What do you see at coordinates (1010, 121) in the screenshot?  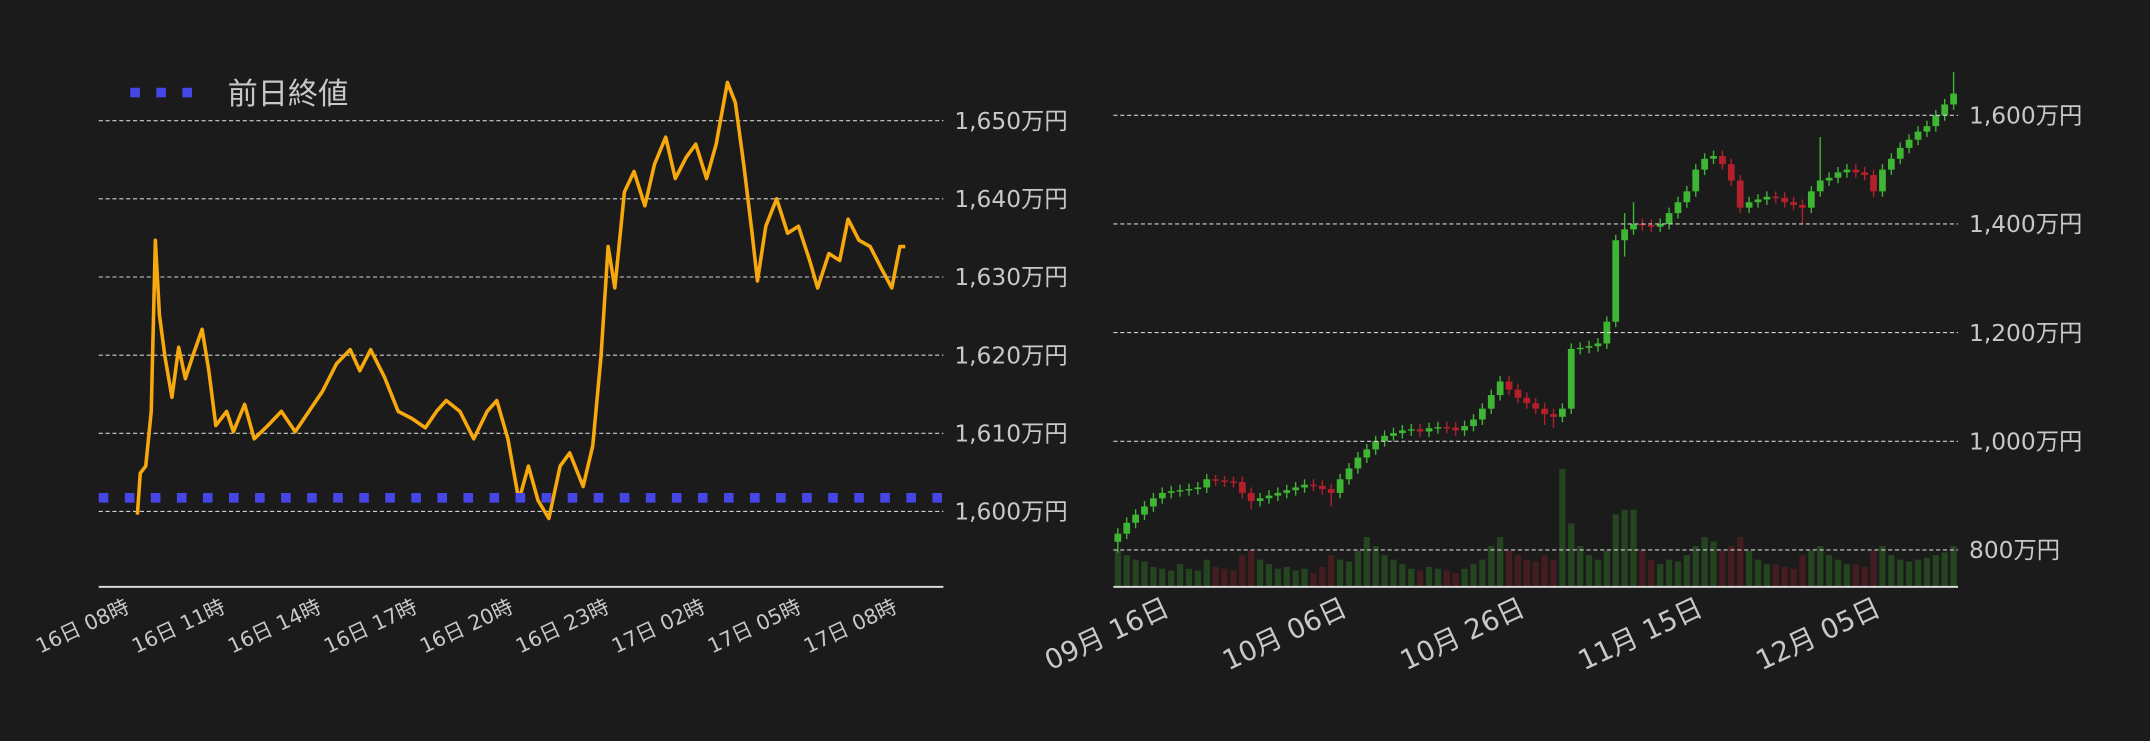 I see `y-tick-label: 1,650万円` at bounding box center [1010, 121].